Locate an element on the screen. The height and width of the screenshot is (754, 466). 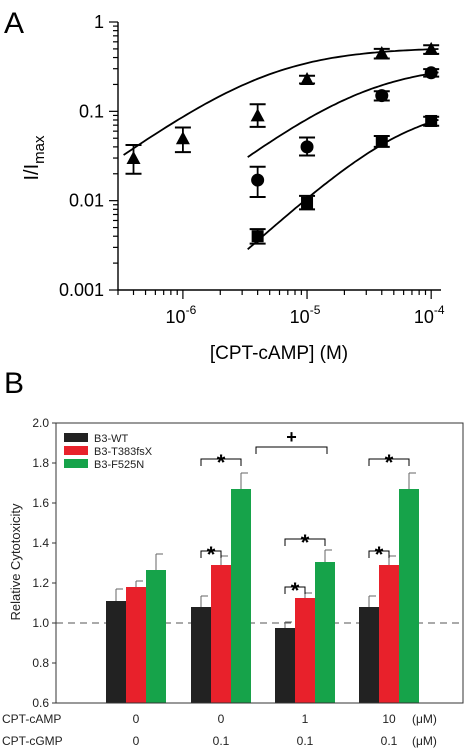
legend-label: B3-T383fsX is located at coordinates (123, 452).